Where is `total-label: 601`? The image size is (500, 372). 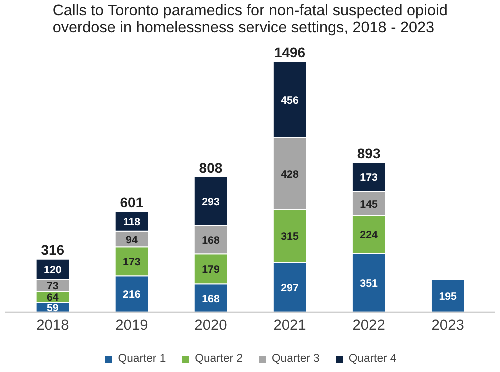
total-label: 601 is located at coordinates (132, 202).